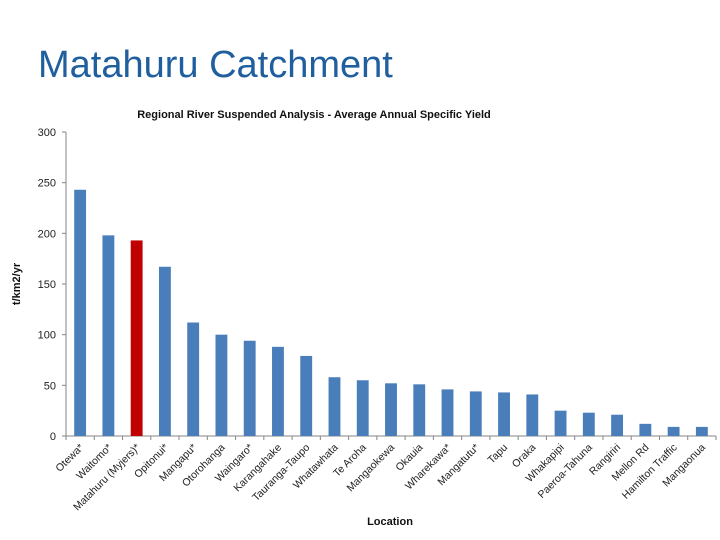  Describe the element at coordinates (249, 388) in the screenshot. I see `bar-waingaro` at that location.